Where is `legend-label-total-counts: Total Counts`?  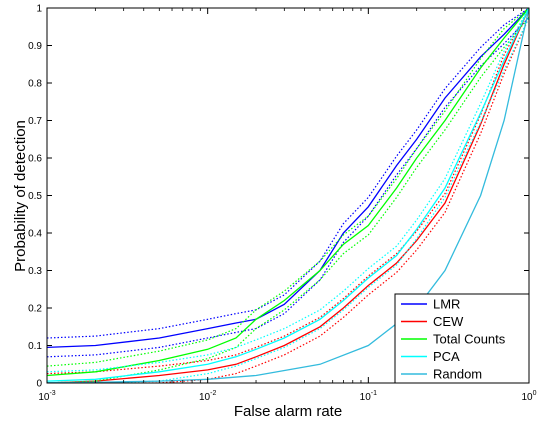 legend-label-total-counts: Total Counts is located at coordinates (469, 339).